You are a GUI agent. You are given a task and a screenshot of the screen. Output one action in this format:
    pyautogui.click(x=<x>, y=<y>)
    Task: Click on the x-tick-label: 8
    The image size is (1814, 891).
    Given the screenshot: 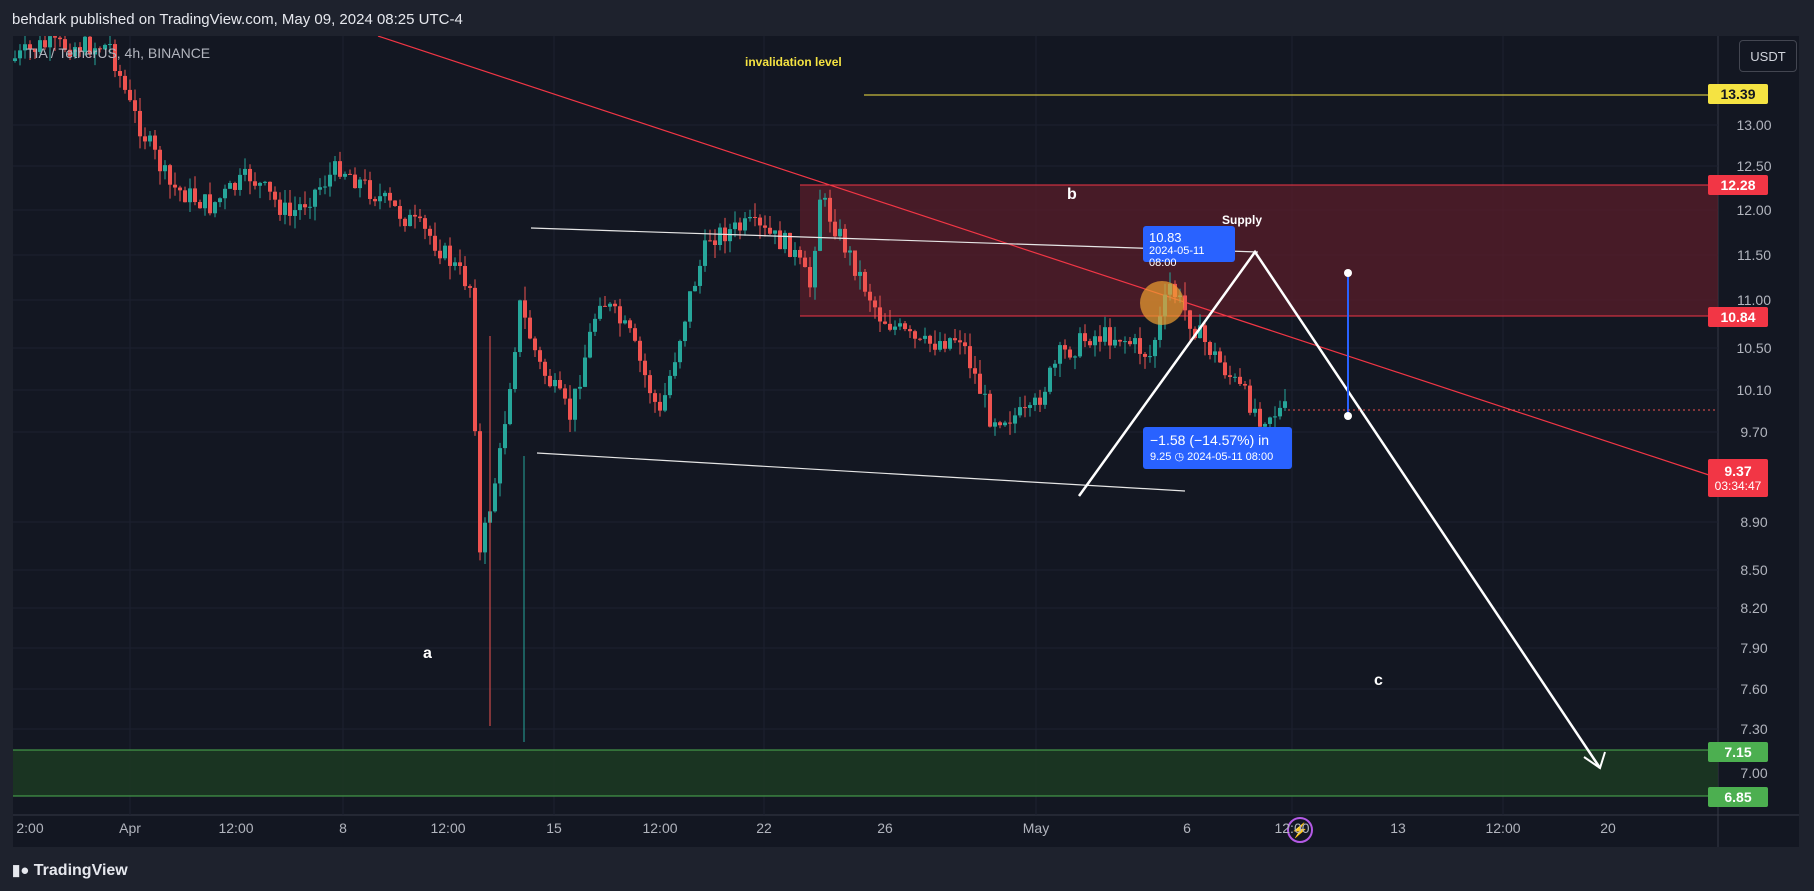 What is the action you would take?
    pyautogui.click(x=343, y=828)
    